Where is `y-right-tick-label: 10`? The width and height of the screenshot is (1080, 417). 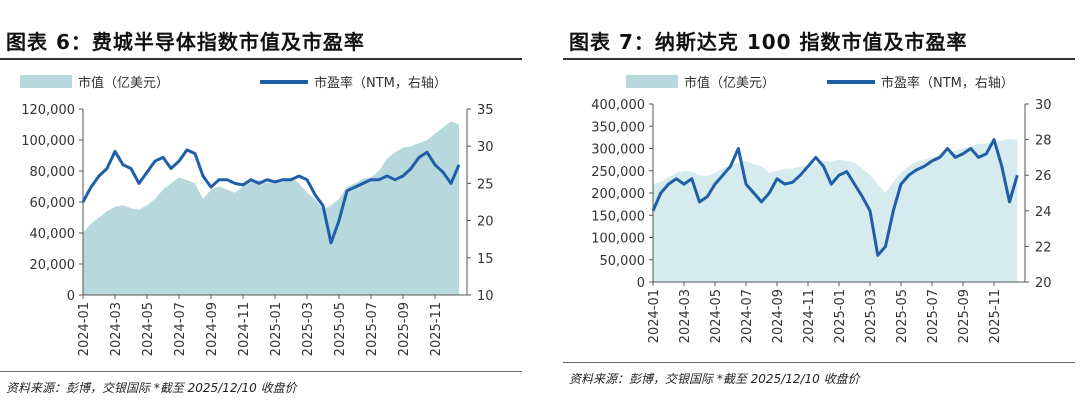 y-right-tick-label: 10 is located at coordinates (485, 296).